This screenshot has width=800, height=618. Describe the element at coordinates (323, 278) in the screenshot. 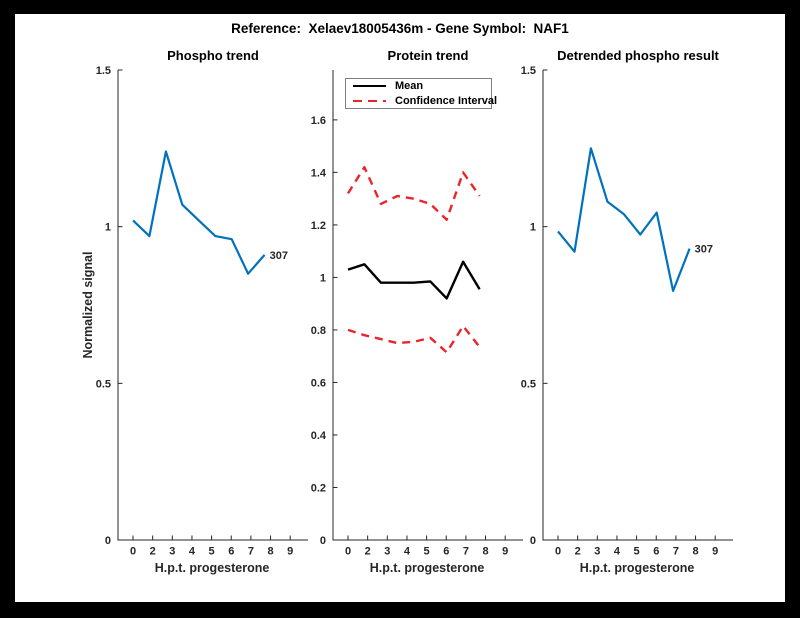

I see `y-tick-label-2: 1` at that location.